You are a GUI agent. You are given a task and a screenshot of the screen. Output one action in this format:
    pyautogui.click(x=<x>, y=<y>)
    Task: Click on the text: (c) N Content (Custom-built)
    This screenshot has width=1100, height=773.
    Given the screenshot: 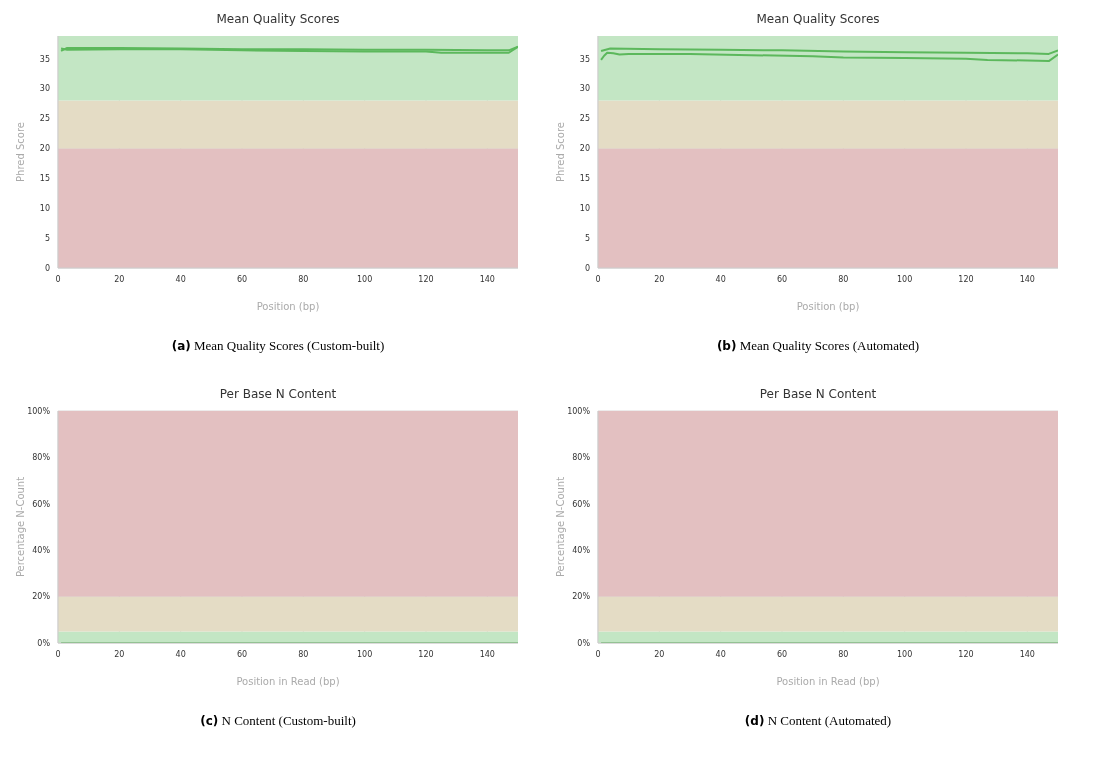 What is the action you would take?
    pyautogui.click(x=278, y=721)
    